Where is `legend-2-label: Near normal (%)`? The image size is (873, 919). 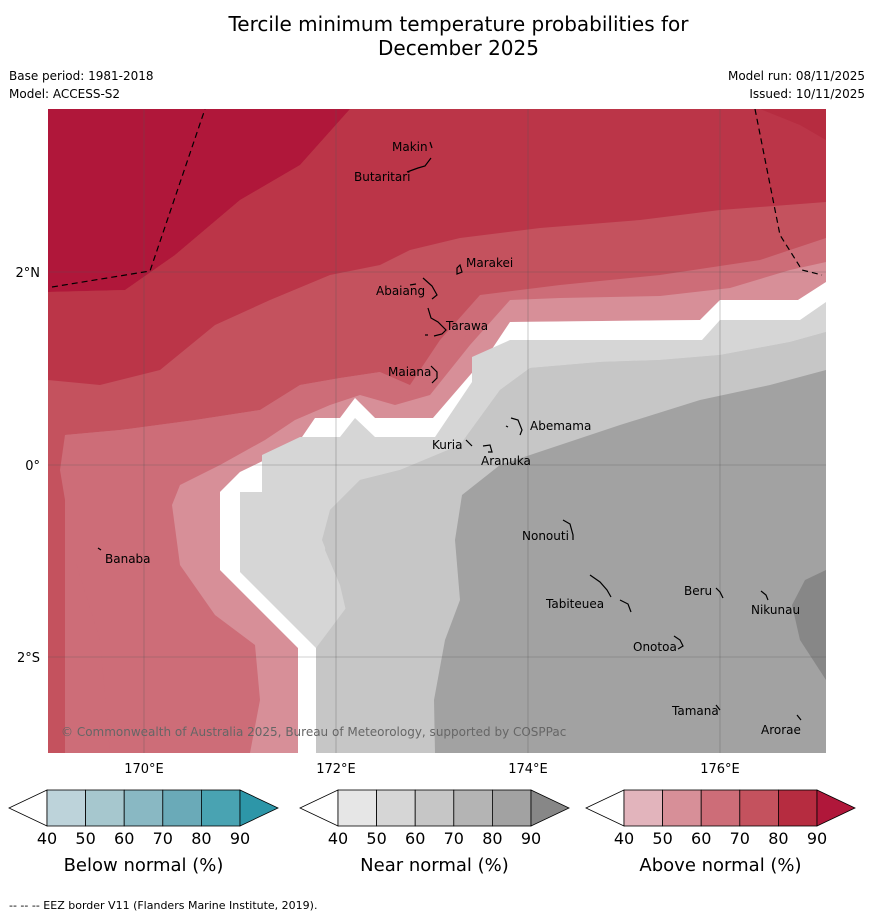
legend-2-label: Near normal (%) is located at coordinates (434, 865).